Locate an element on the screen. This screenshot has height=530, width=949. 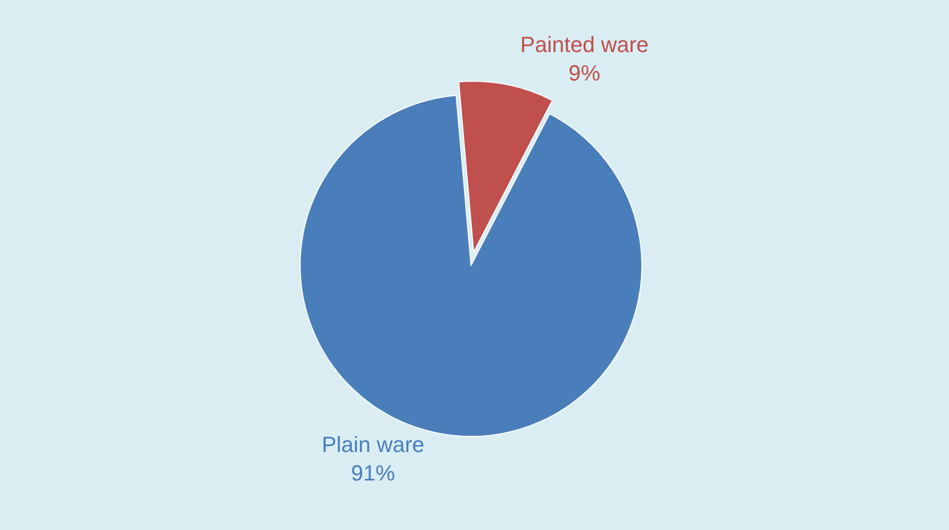
slice-label: Painted ware is located at coordinates (584, 44).